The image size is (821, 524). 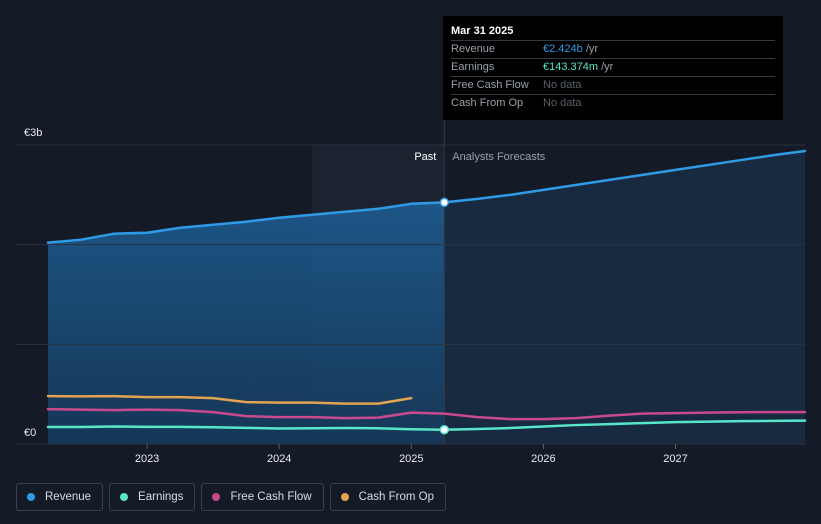 What do you see at coordinates (578, 67) in the screenshot?
I see `tooltip-value: €143.374m /yr` at bounding box center [578, 67].